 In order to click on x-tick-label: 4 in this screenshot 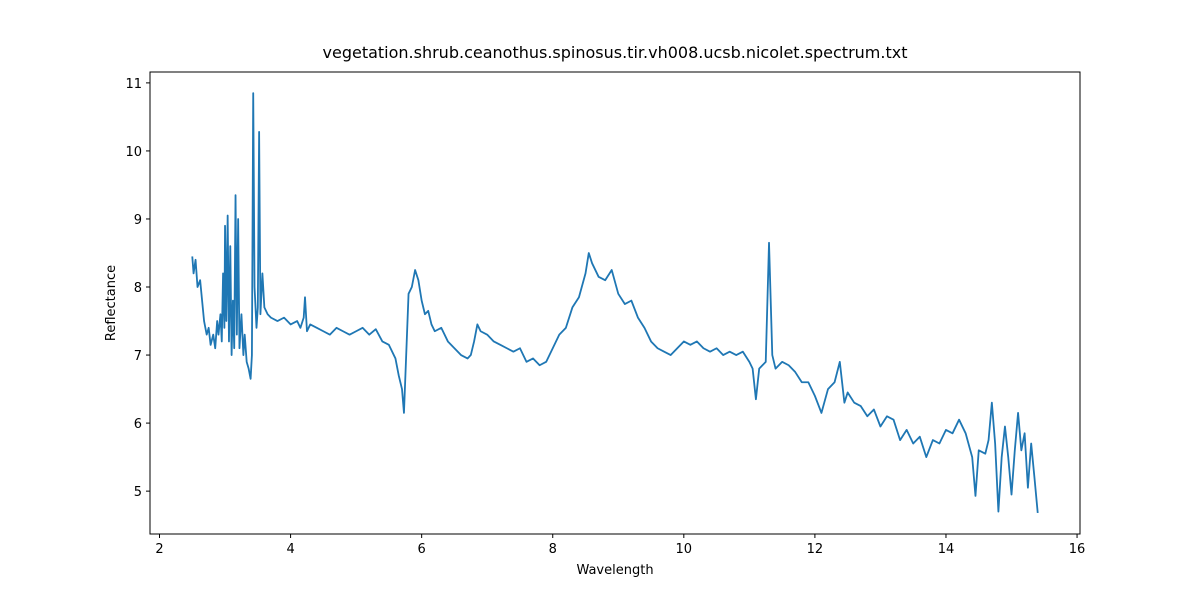, I will do `click(290, 549)`.